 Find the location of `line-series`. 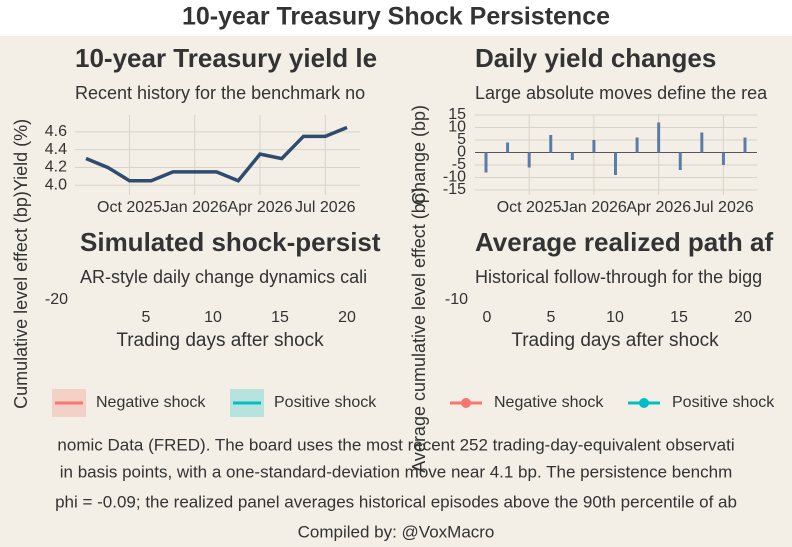

line-series is located at coordinates (216, 154).